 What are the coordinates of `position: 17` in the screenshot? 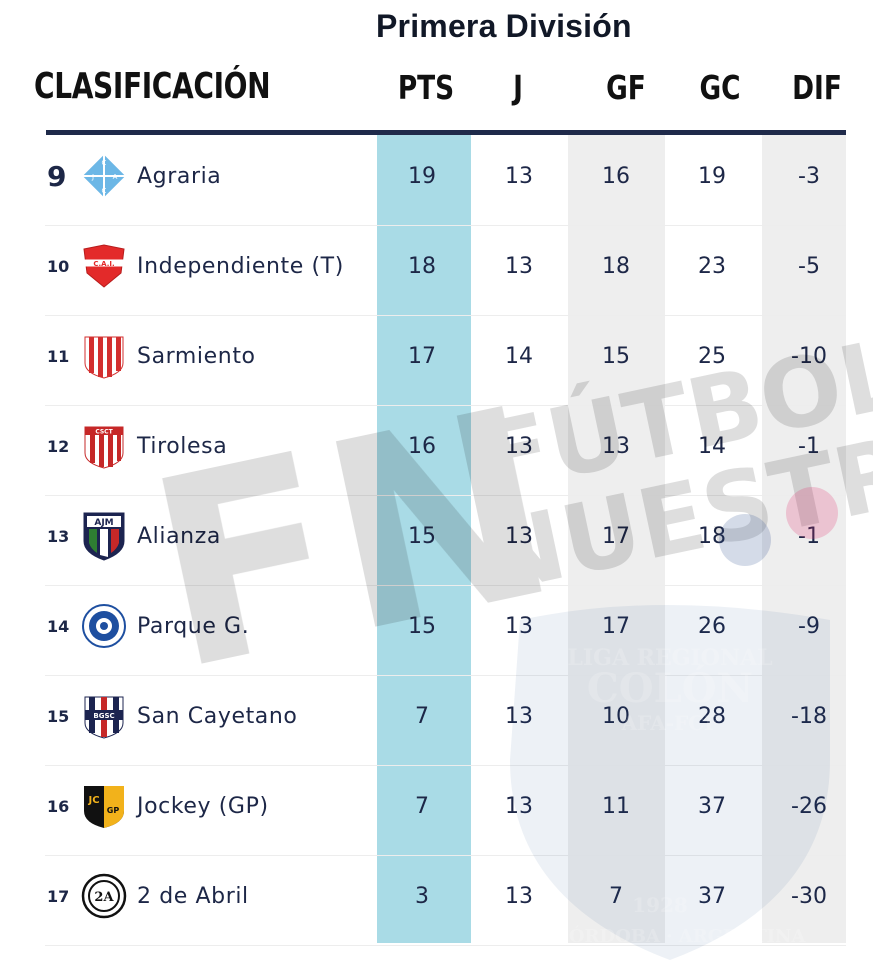 It's located at (58, 896).